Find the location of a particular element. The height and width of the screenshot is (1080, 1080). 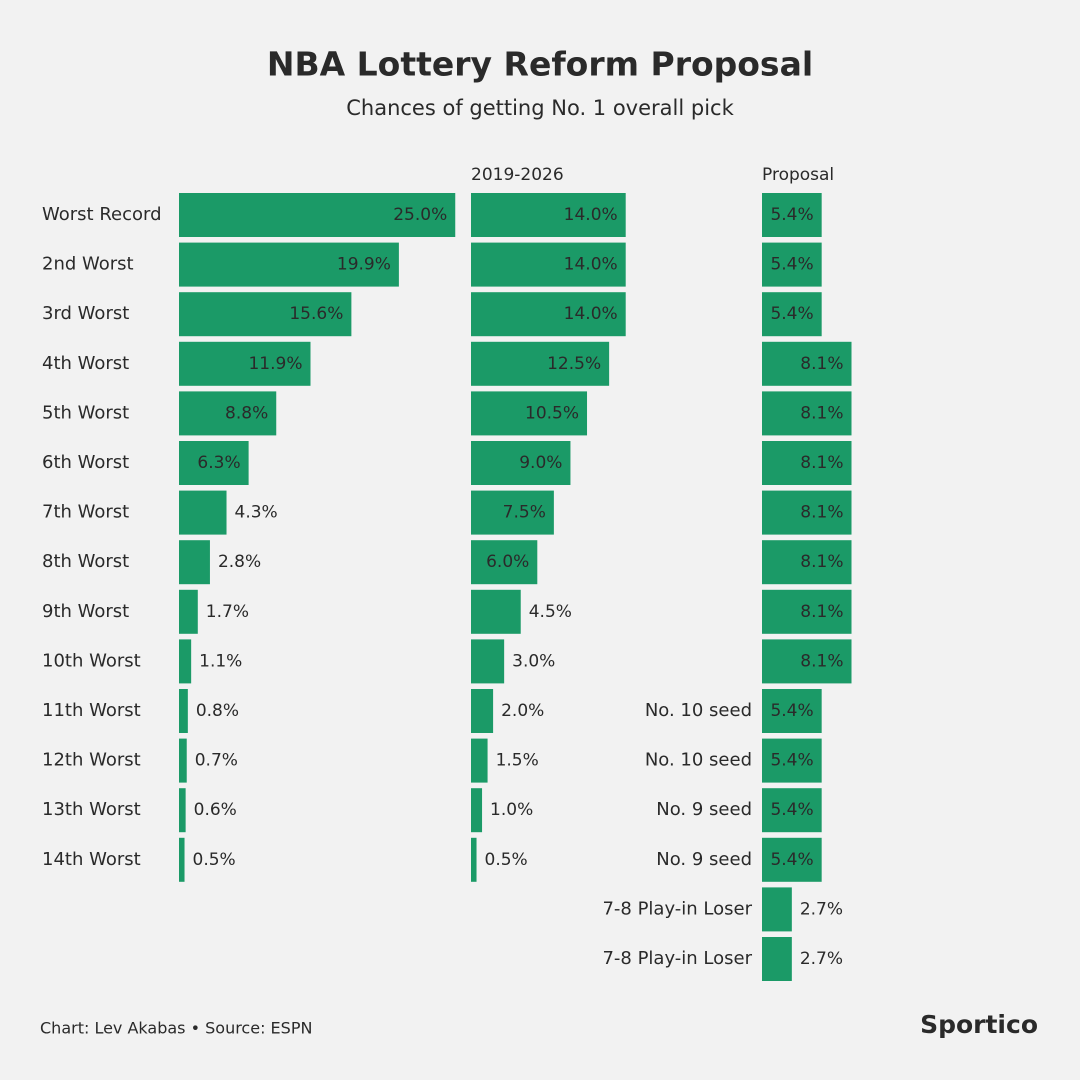

value-label: 3.0% is located at coordinates (533, 661).